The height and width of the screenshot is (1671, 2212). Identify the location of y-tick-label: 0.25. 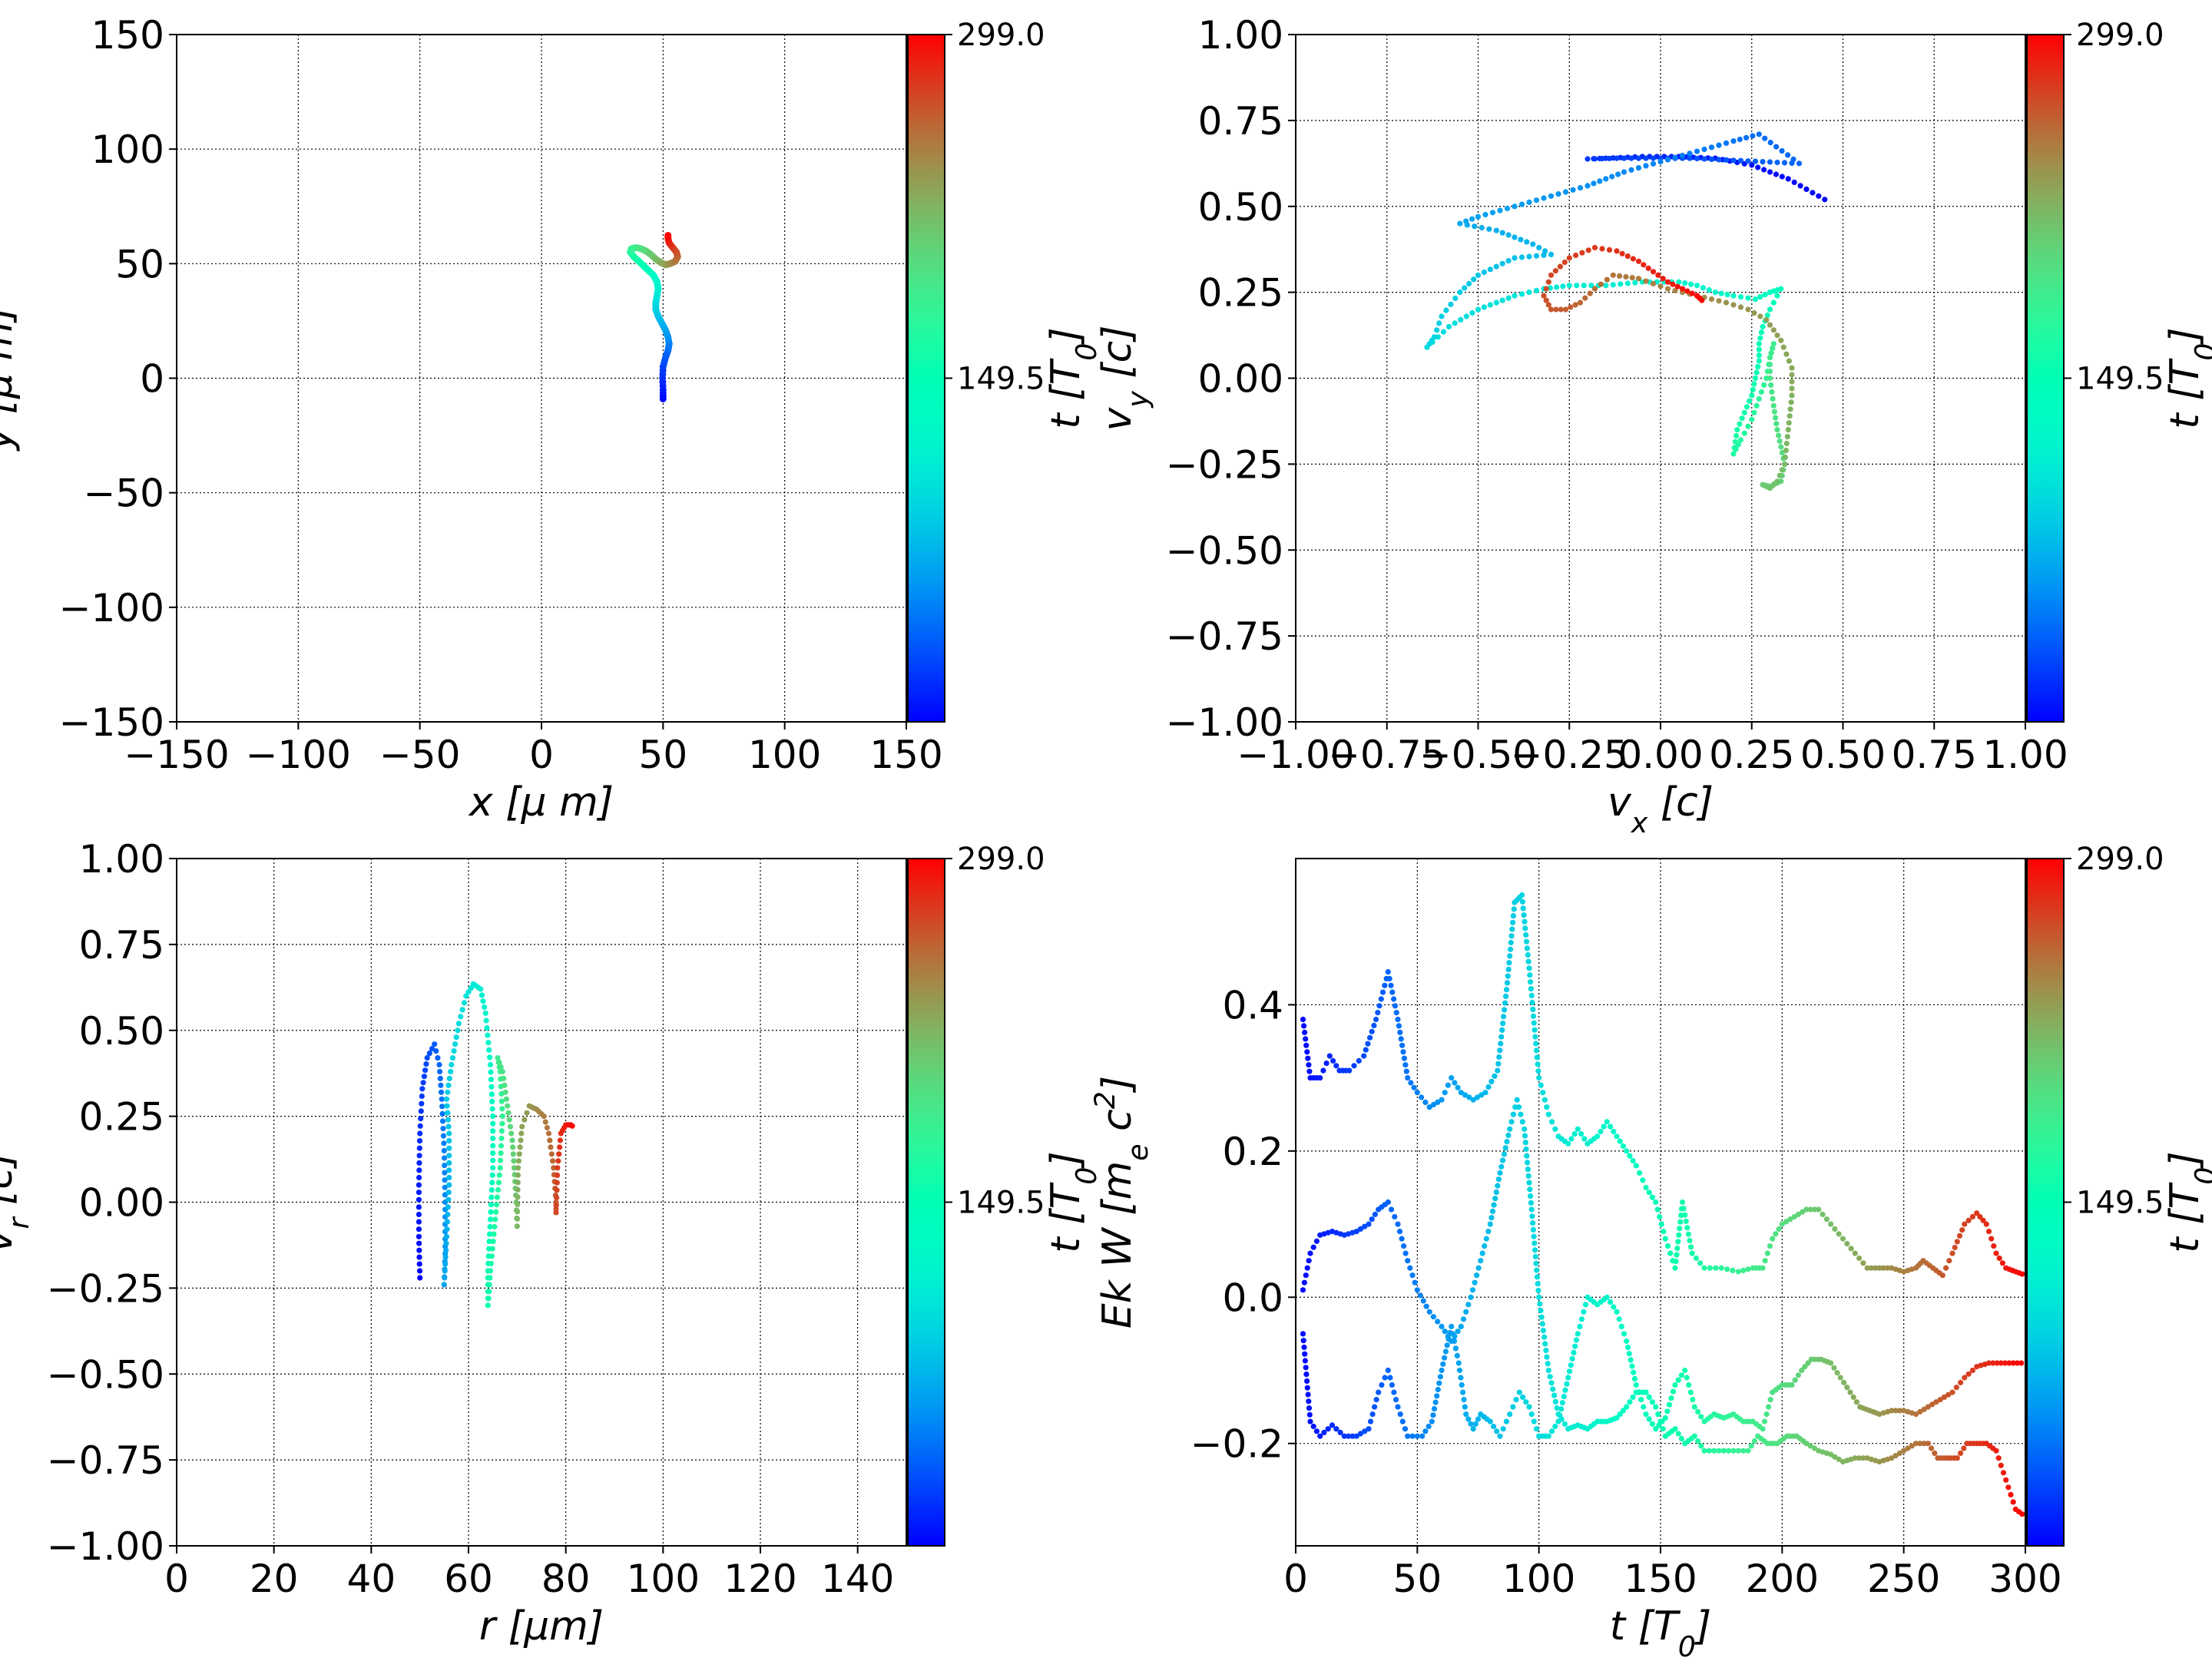
(121, 1117).